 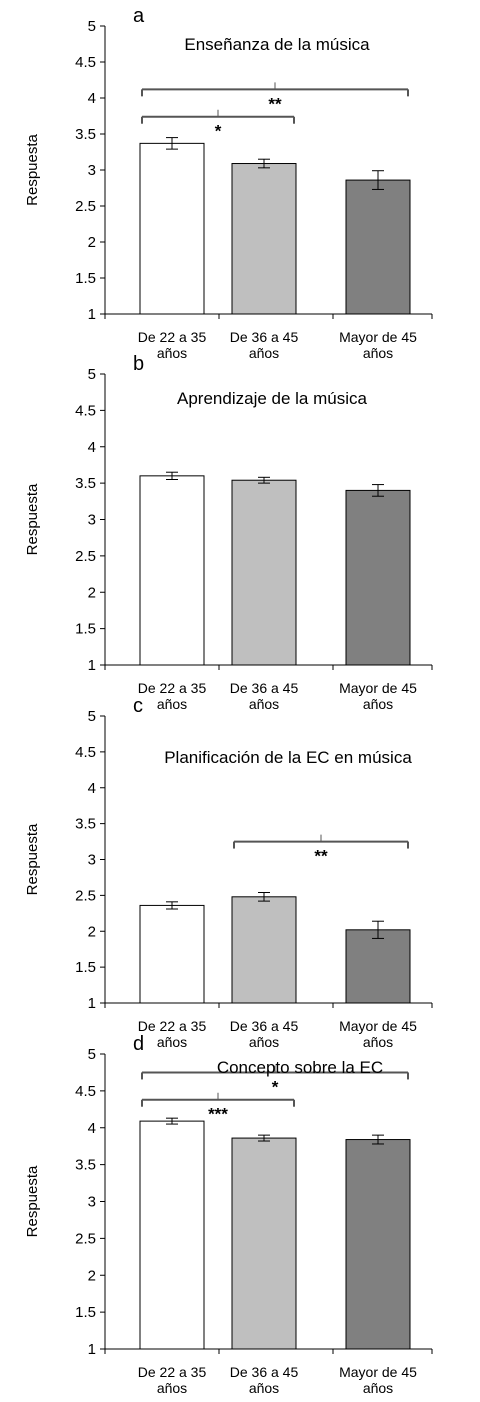 What do you see at coordinates (138, 706) in the screenshot?
I see `panel-letter: c` at bounding box center [138, 706].